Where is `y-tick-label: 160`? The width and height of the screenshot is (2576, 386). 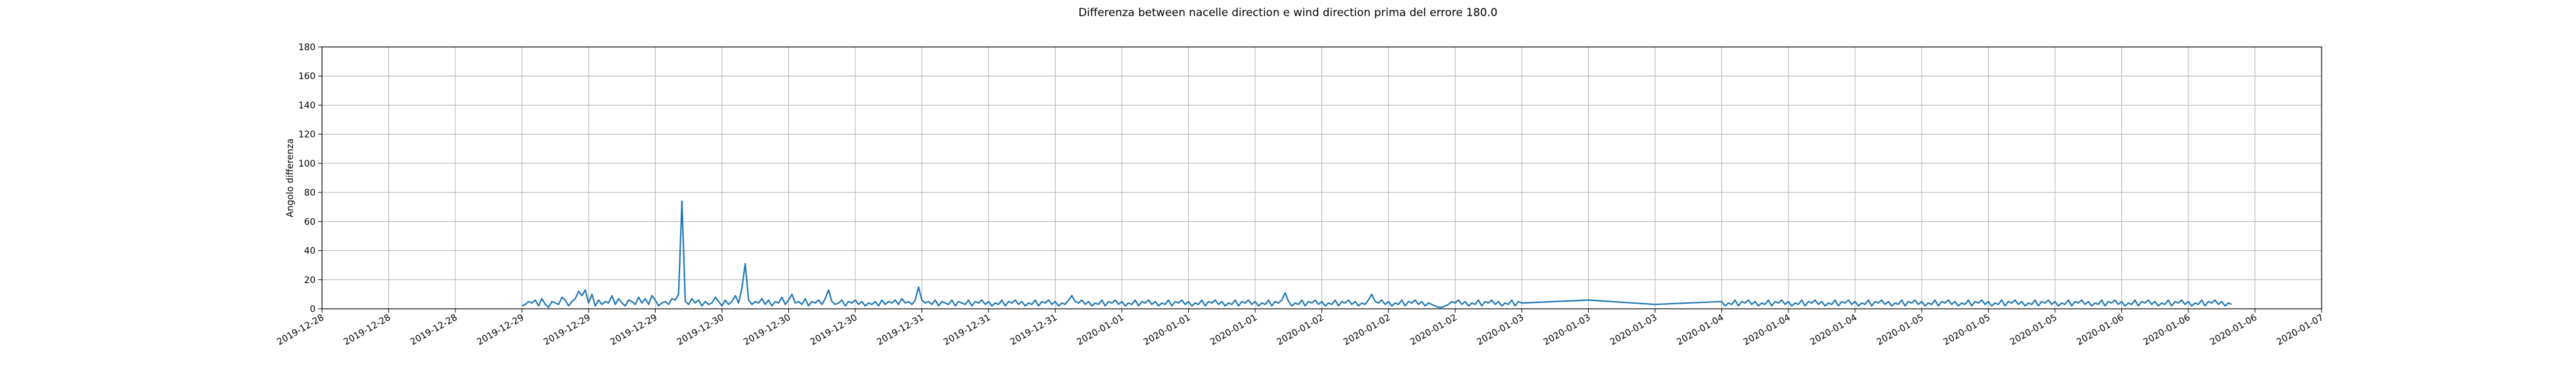
y-tick-label: 160 is located at coordinates (307, 76).